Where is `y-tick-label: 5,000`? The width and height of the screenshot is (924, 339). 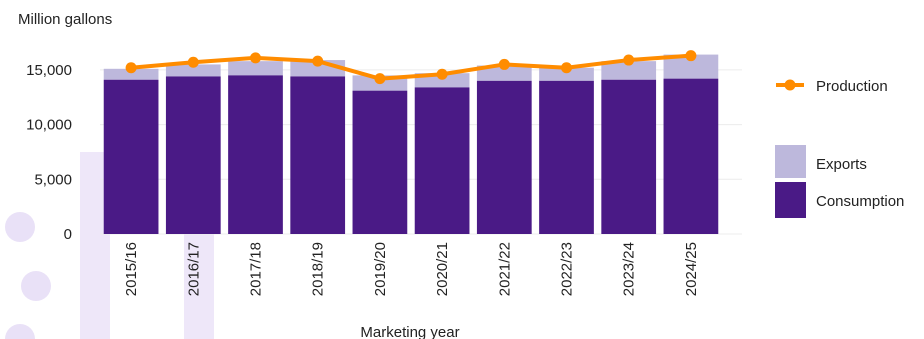
y-tick-label: 5,000 is located at coordinates (53, 179).